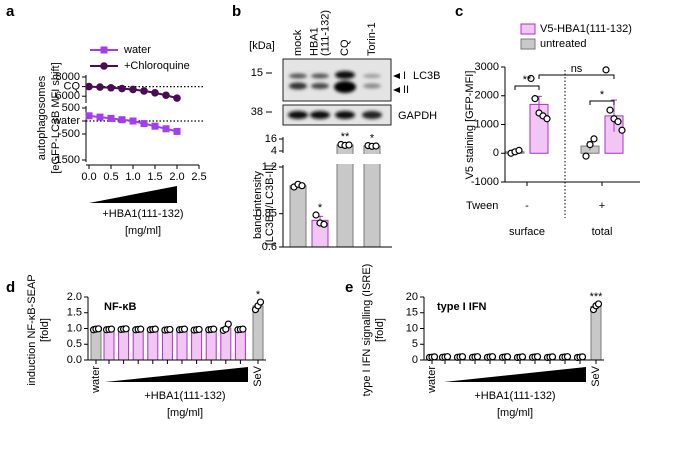 This screenshot has height=467, width=673. Describe the element at coordinates (586, 29) in the screenshot. I see `legend-label: V5-HBA1(111-132)` at that location.